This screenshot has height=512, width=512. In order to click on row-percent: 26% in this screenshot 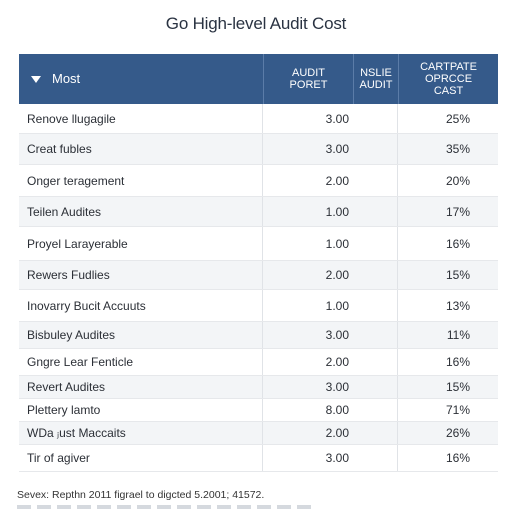, I will do `click(457, 433)`.